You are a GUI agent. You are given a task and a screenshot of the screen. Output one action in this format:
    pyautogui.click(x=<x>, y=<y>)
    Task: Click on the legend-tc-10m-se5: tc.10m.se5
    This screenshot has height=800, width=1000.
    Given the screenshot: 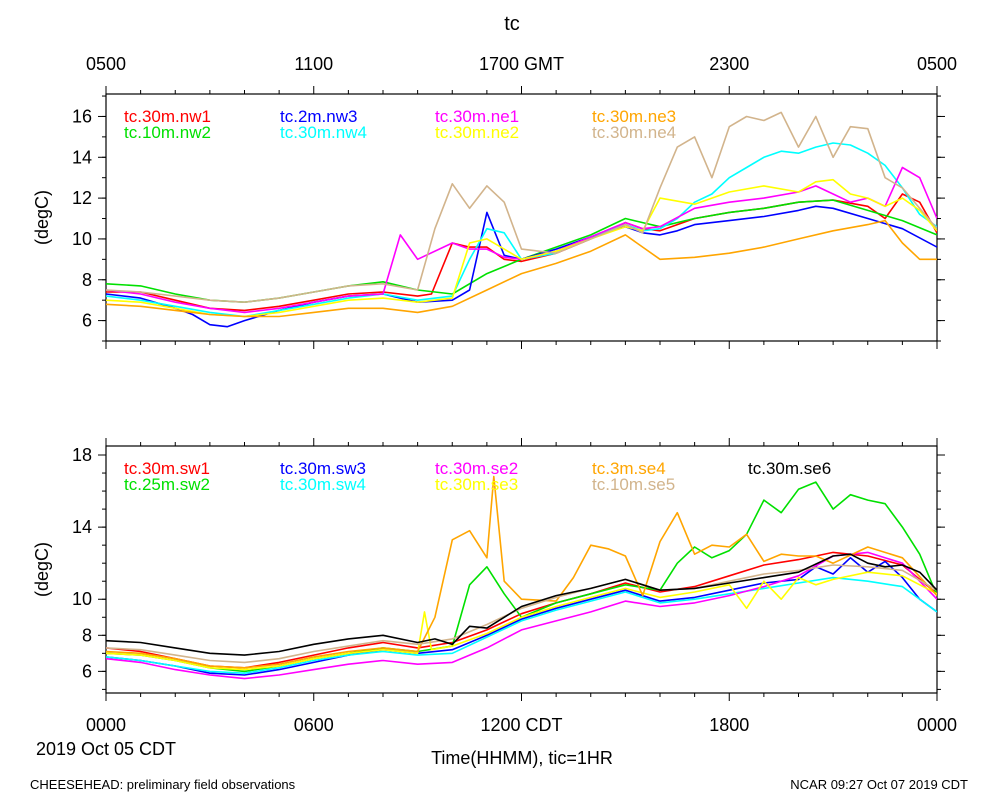 What is the action you would take?
    pyautogui.click(x=633, y=484)
    